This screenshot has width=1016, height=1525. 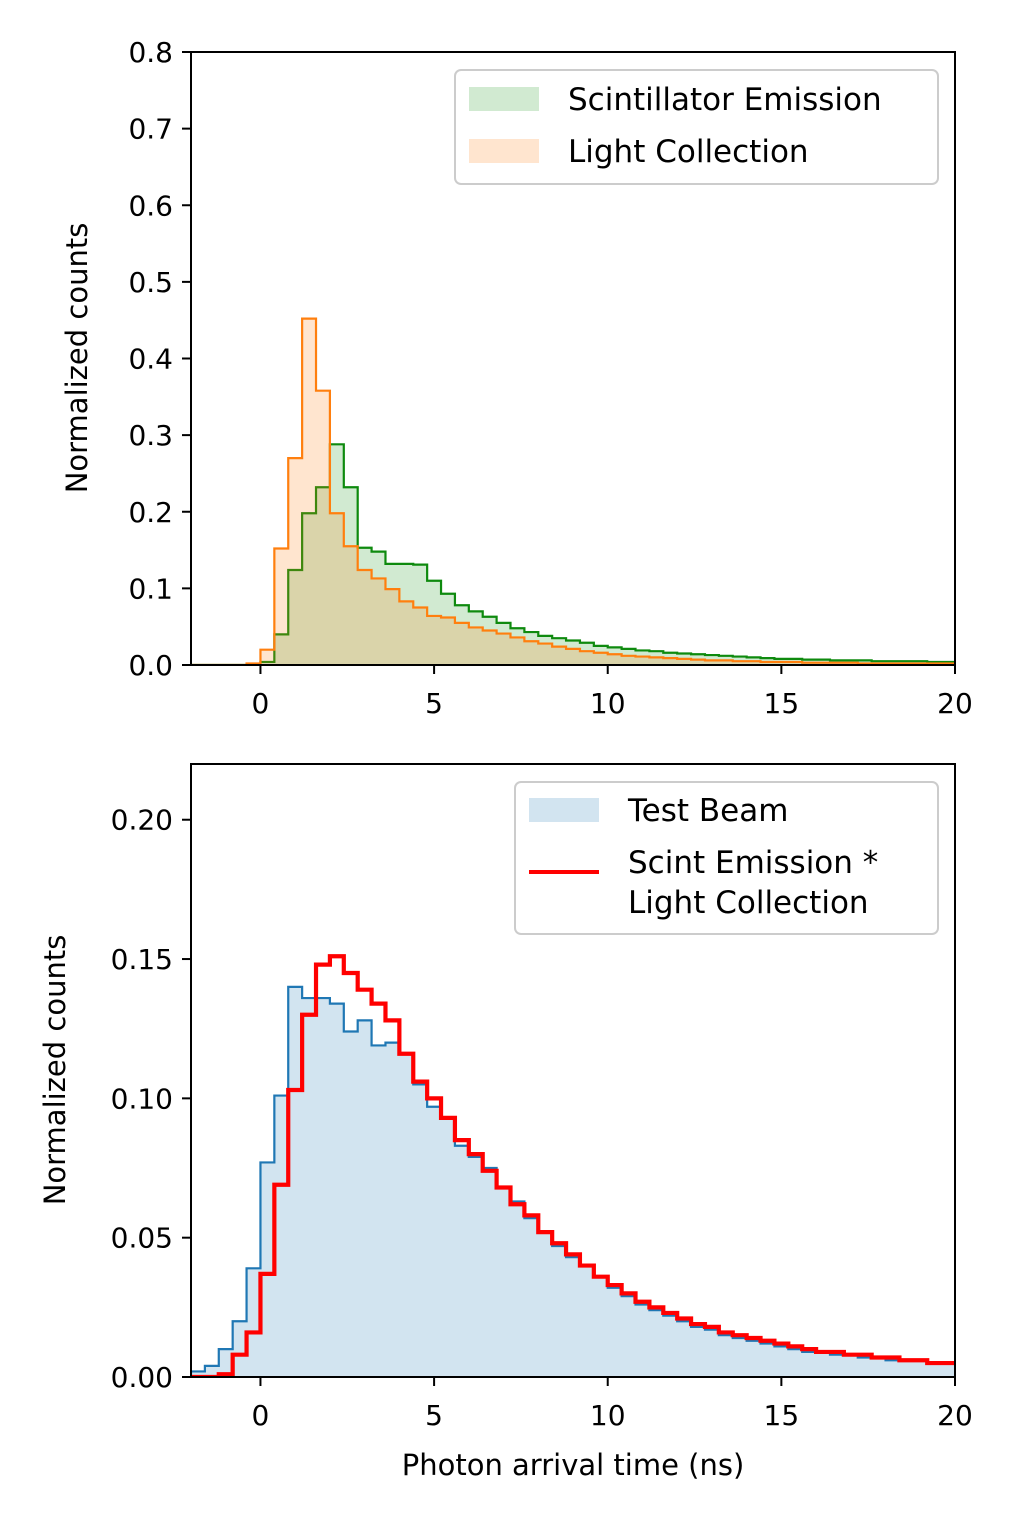 I want to click on y-tick-label: 0.00, so click(x=142, y=1377).